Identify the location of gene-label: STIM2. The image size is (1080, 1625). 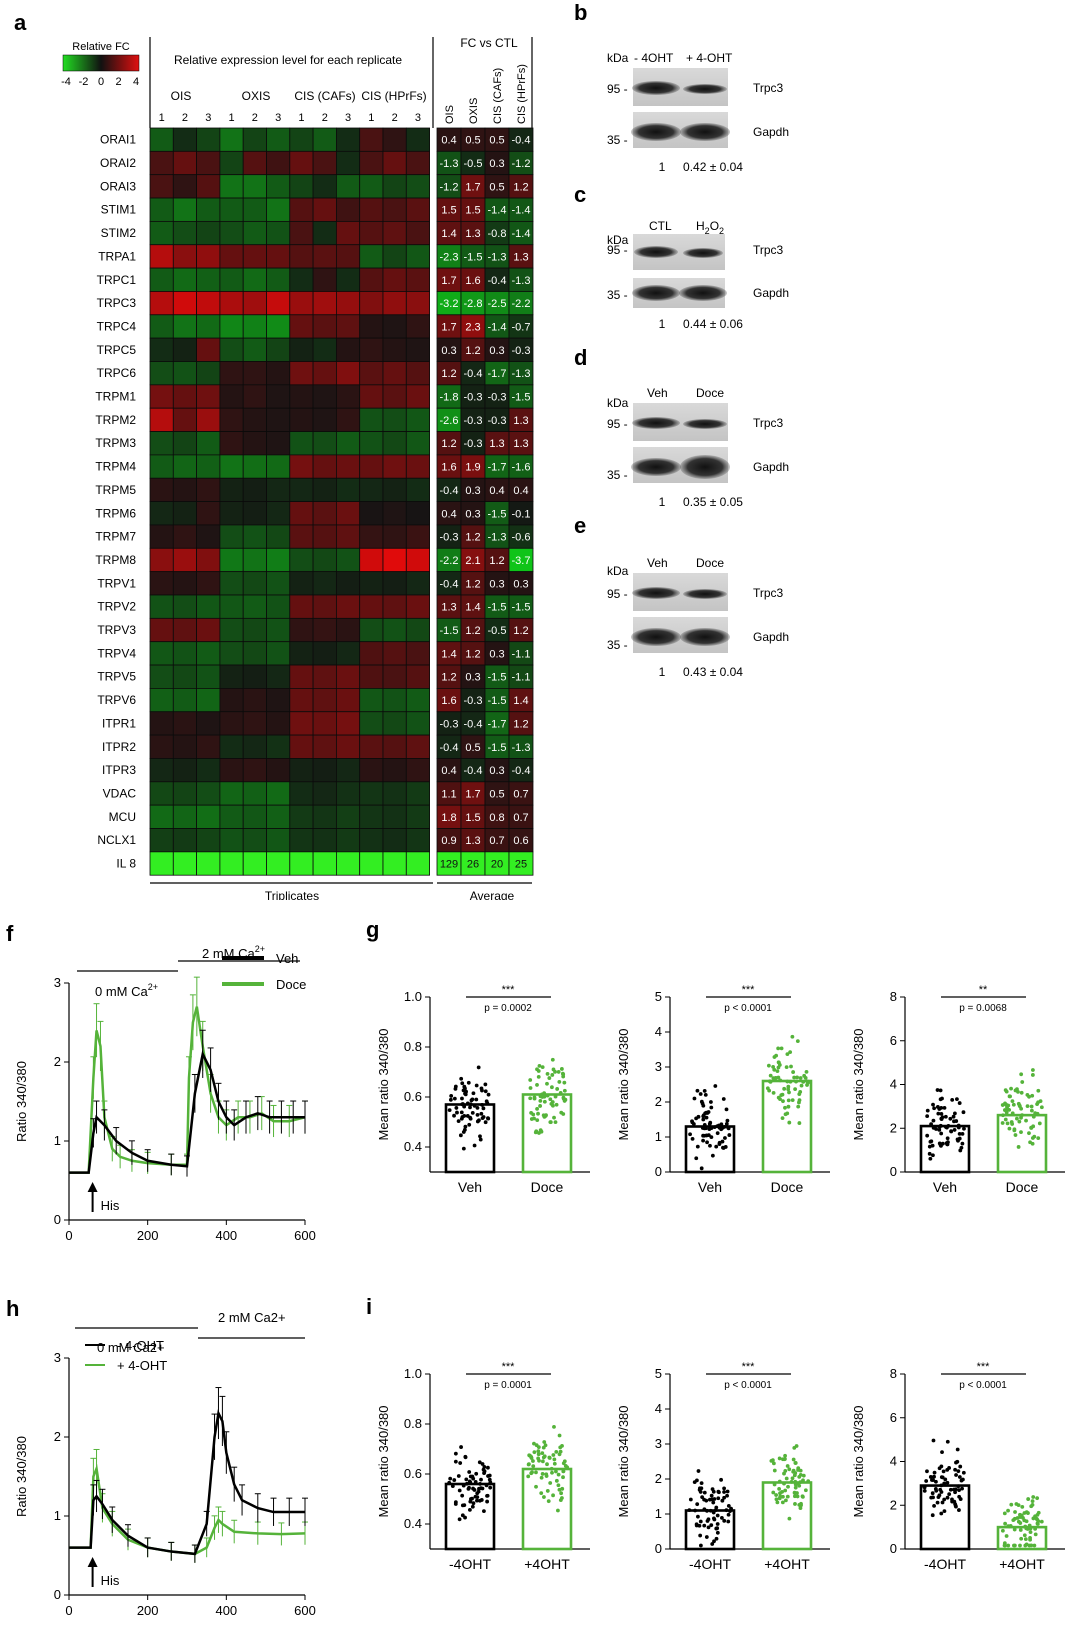
(119, 233).